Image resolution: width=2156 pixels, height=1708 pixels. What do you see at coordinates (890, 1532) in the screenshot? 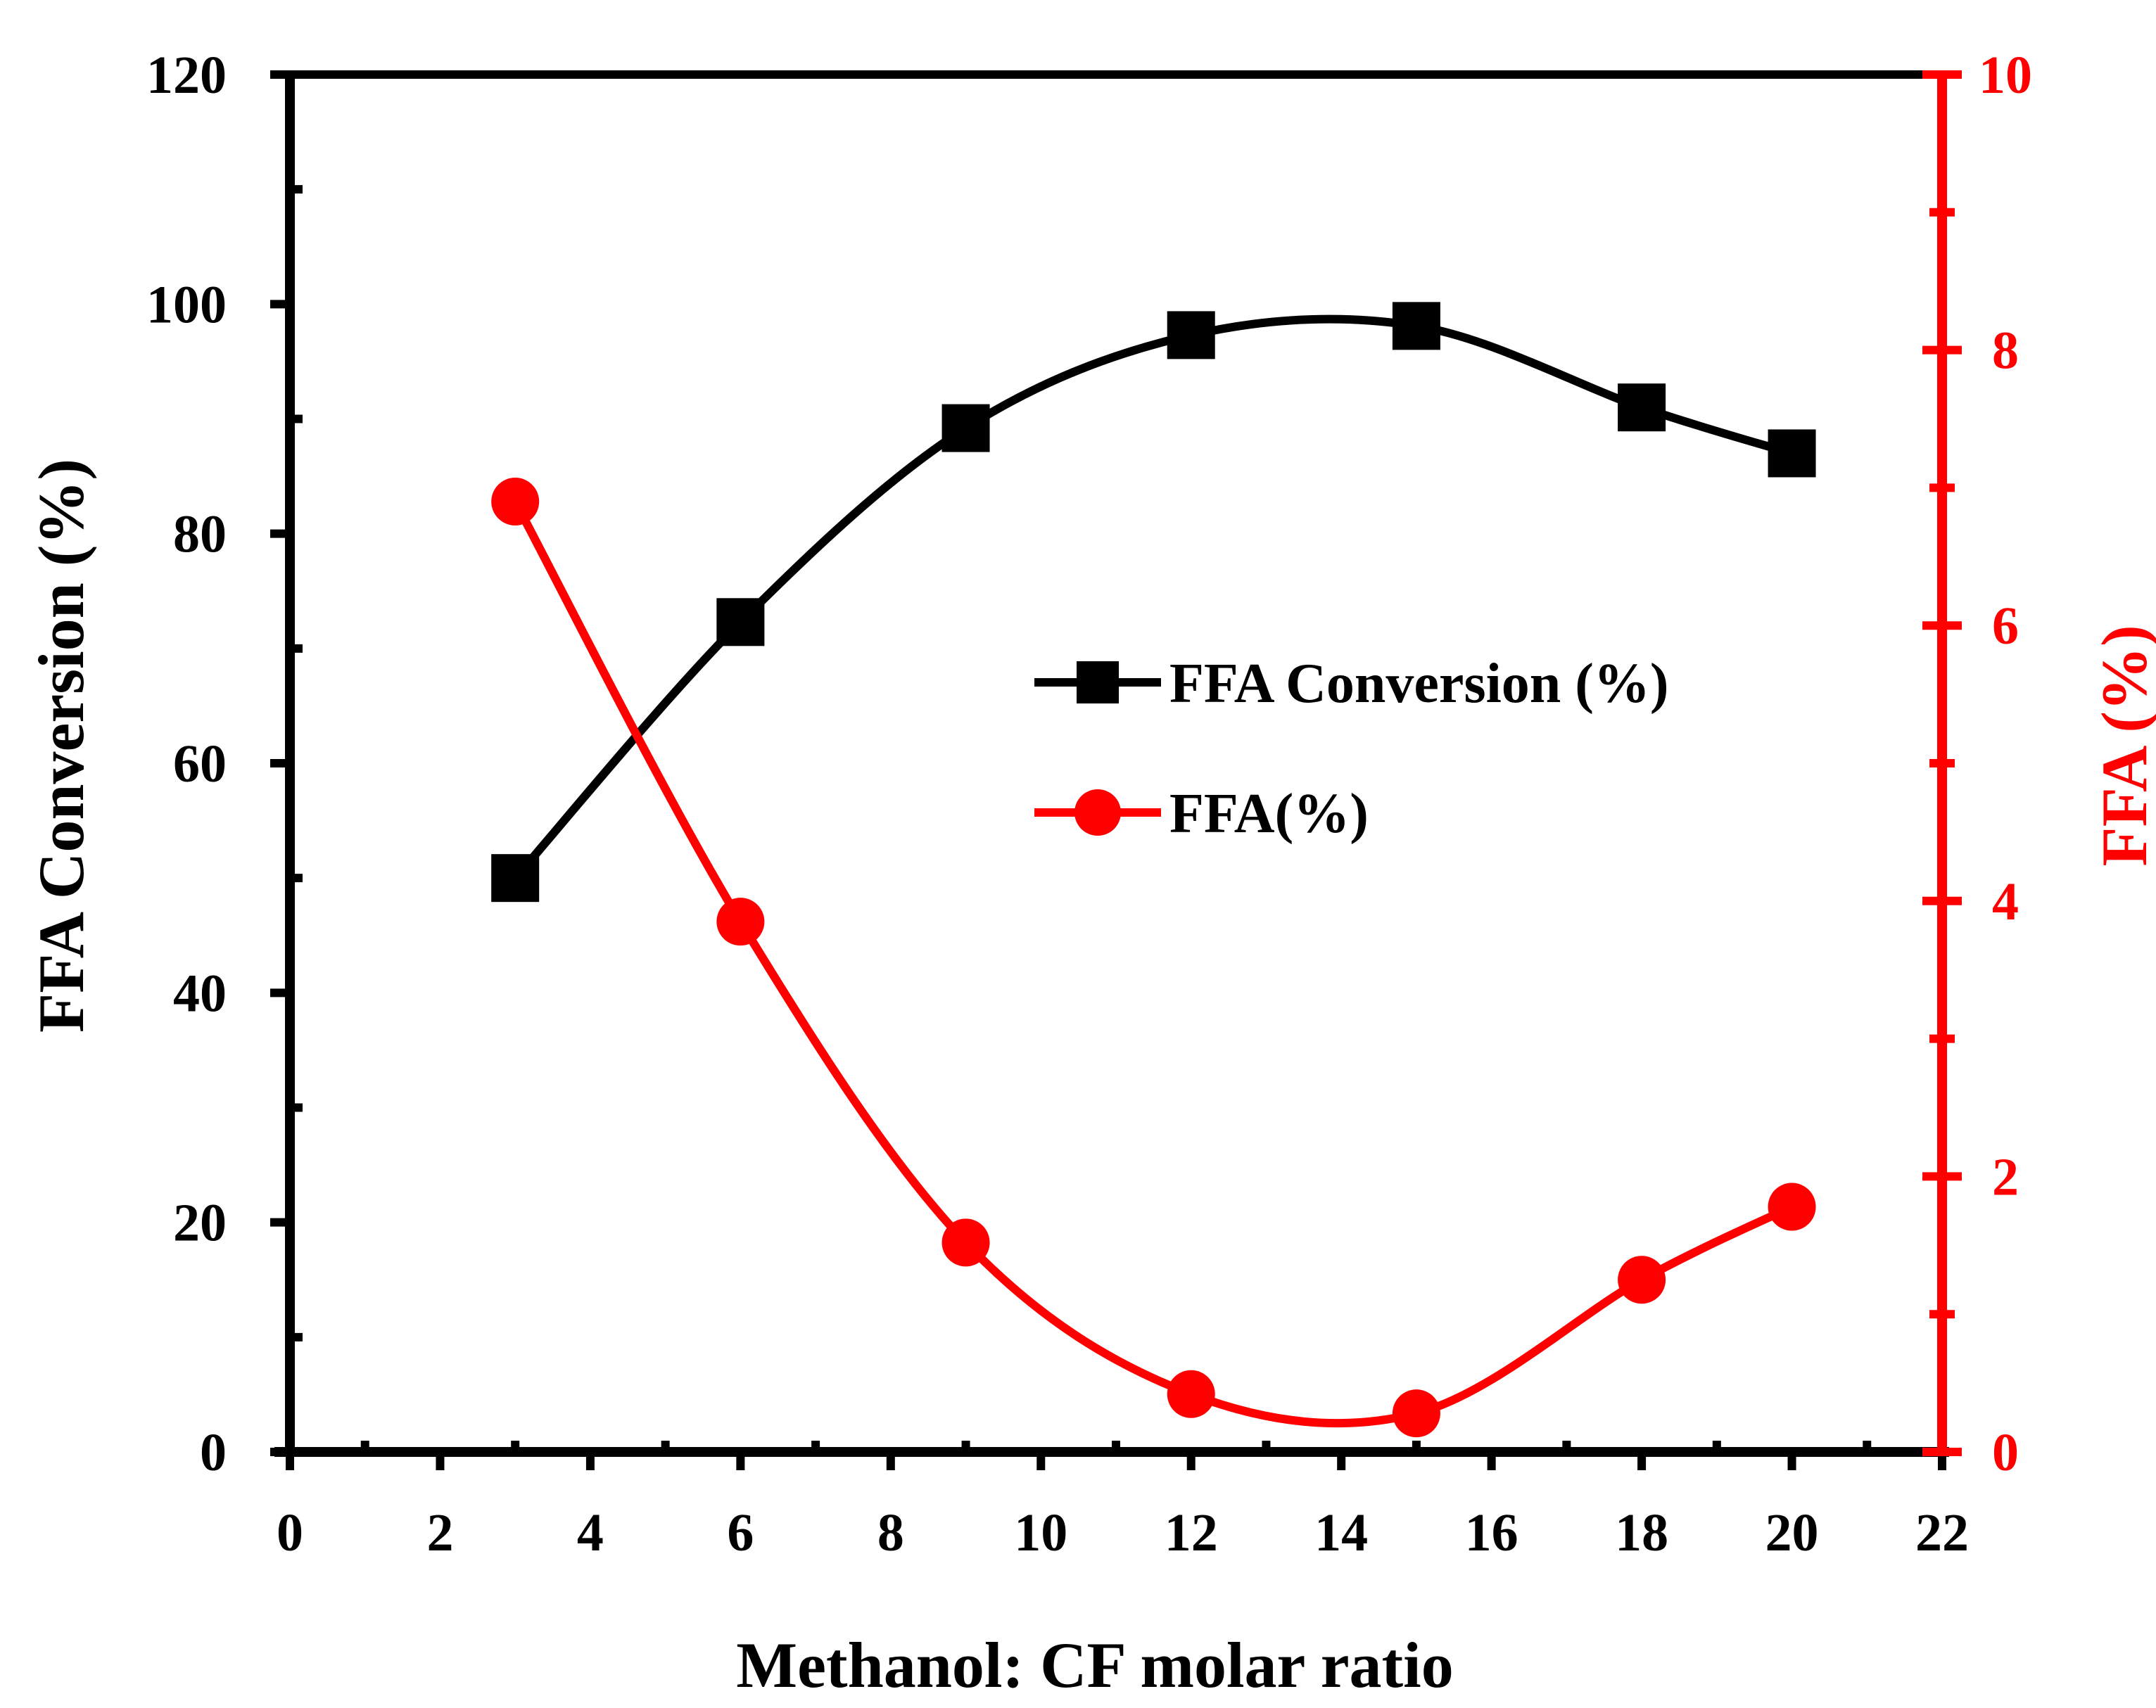
I see `x-tick-label: 8` at bounding box center [890, 1532].